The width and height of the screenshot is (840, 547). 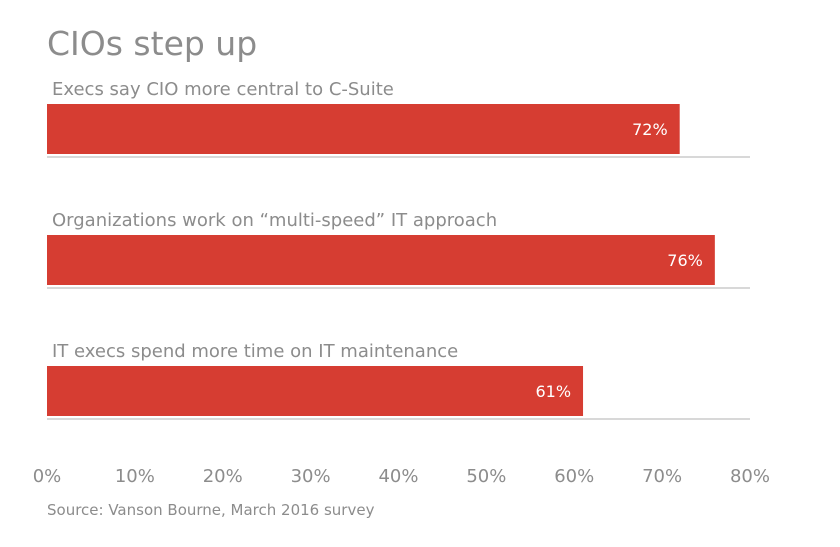 What do you see at coordinates (211, 510) in the screenshot?
I see `source-note: Source: Vanson Bourne, March 2016 survey` at bounding box center [211, 510].